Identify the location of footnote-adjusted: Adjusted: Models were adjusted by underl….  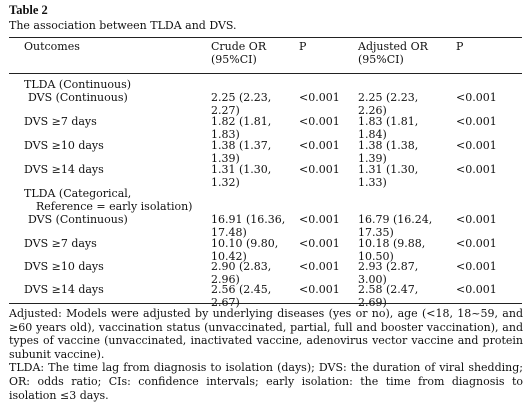
(266, 334).